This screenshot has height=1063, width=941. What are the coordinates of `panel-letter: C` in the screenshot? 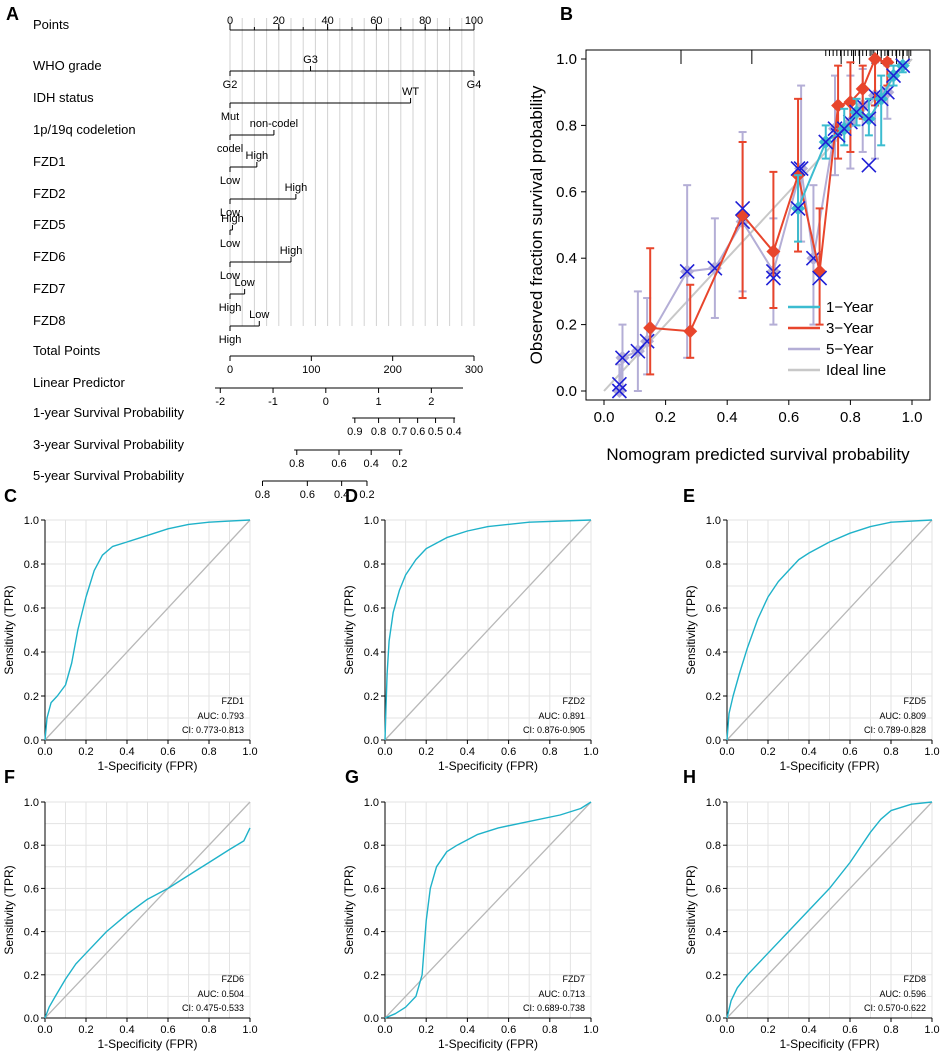 It's located at (10, 496).